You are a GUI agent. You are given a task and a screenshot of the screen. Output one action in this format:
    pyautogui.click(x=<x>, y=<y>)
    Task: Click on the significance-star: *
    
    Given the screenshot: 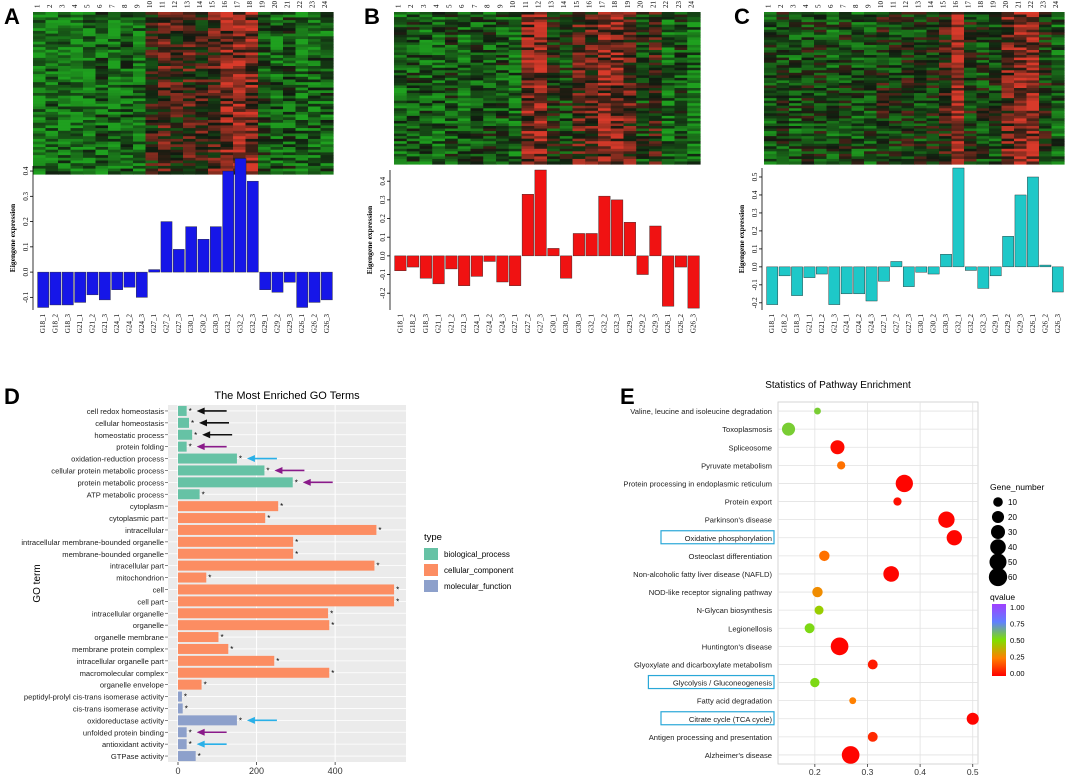 What is the action you would take?
    pyautogui.click(x=296, y=542)
    